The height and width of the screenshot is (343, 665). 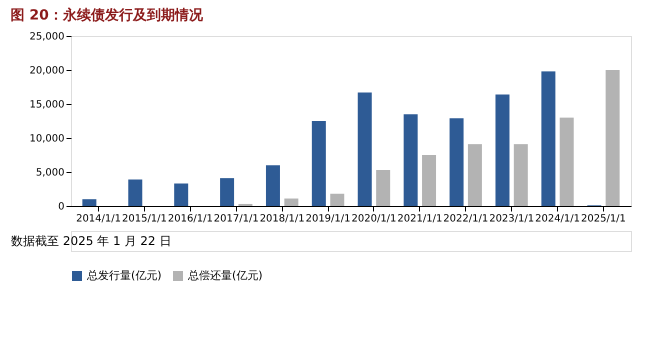 What do you see at coordinates (603, 219) in the screenshot?
I see `x-tick-label: 2025/1/1` at bounding box center [603, 219].